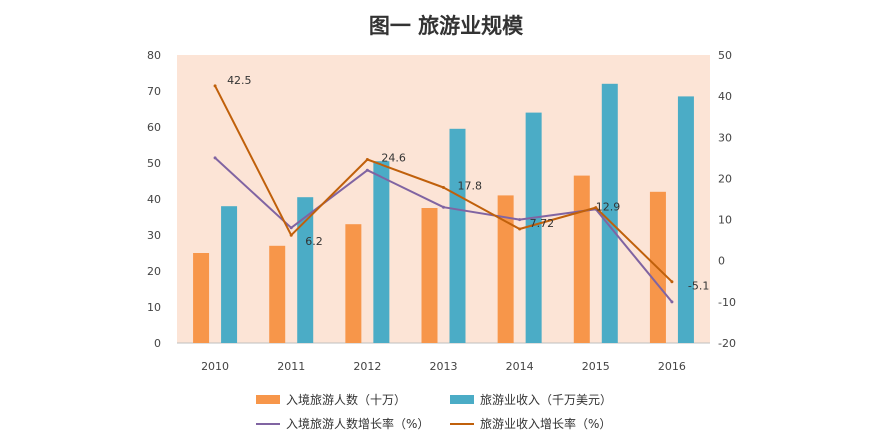 The height and width of the screenshot is (441, 893). I want to click on left-tick-label: 70, so click(154, 91).